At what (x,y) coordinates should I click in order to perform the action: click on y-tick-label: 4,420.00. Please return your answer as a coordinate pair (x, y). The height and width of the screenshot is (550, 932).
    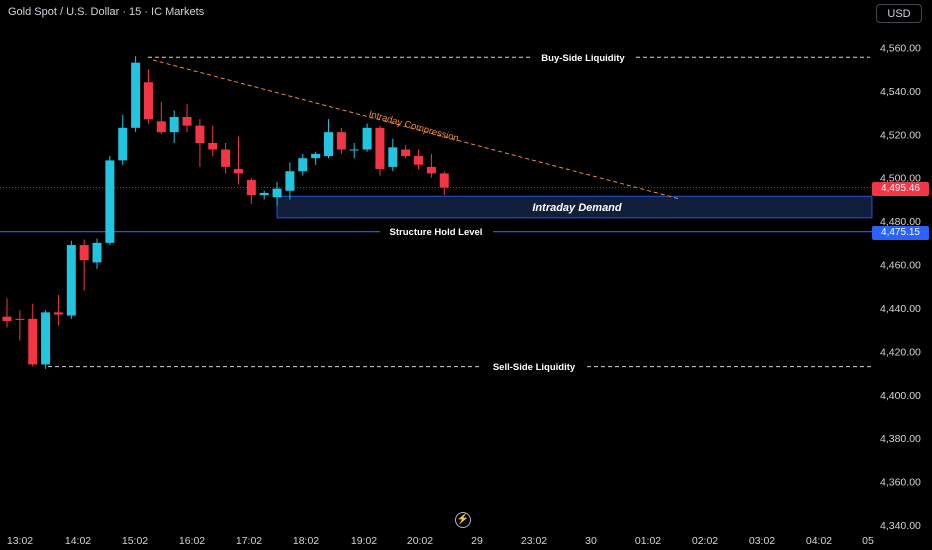
    Looking at the image, I should click on (900, 352).